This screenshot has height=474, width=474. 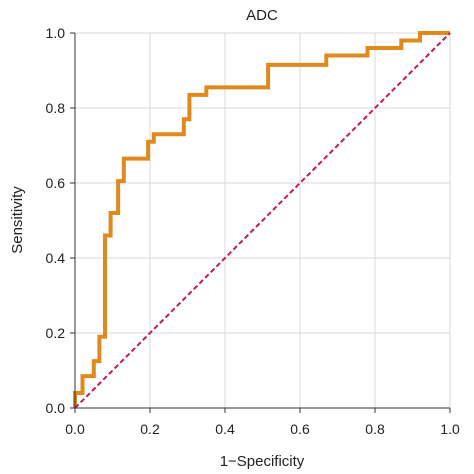 What do you see at coordinates (56, 183) in the screenshot?
I see `y-tick-label: 0.6` at bounding box center [56, 183].